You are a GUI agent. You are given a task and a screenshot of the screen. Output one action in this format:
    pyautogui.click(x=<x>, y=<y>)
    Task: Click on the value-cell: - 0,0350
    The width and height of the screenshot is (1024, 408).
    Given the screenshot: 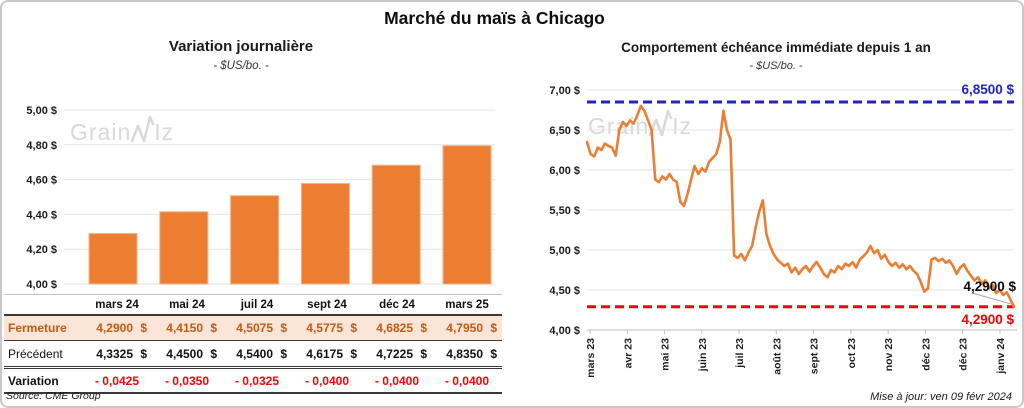 What is the action you would take?
    pyautogui.click(x=187, y=381)
    